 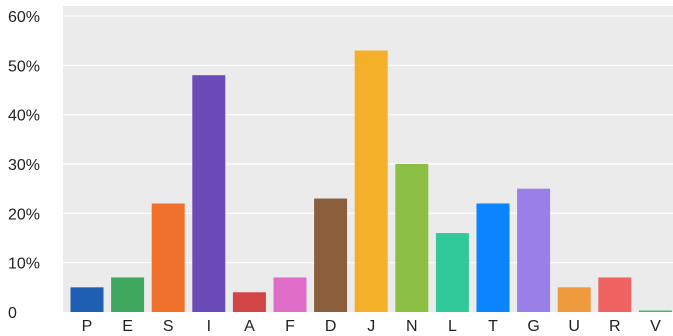 What do you see at coordinates (615, 326) in the screenshot?
I see `x-tick-label: R` at bounding box center [615, 326].